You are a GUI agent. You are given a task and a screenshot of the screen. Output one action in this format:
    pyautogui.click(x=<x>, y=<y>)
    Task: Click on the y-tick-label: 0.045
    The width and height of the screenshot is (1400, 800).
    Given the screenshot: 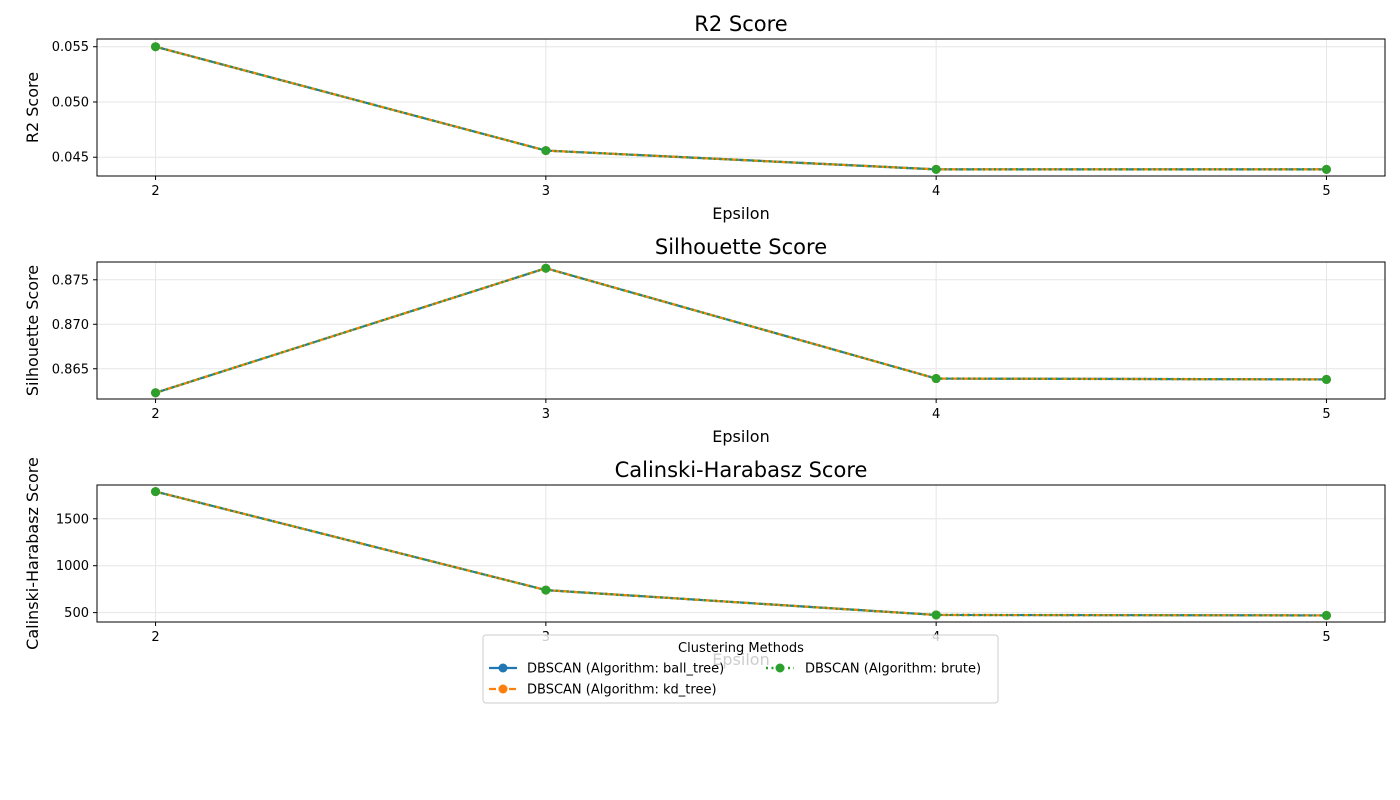 What is the action you would take?
    pyautogui.click(x=70, y=158)
    